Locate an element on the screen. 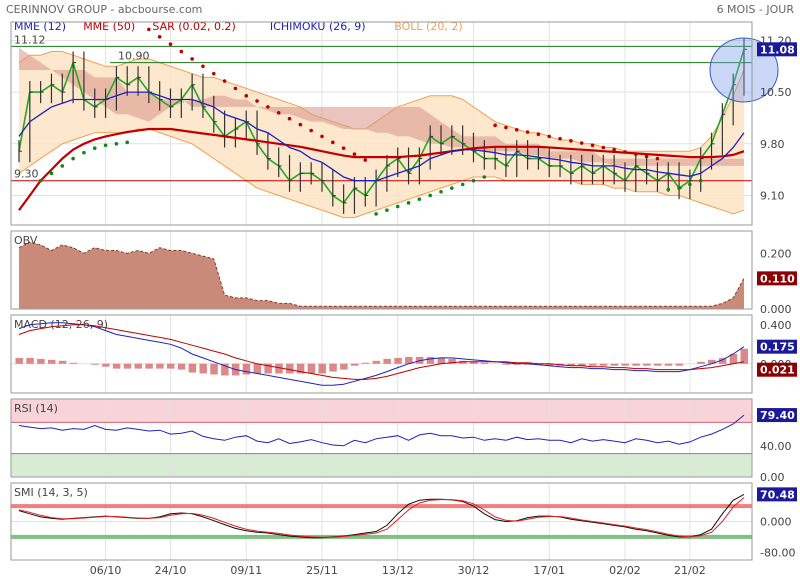 This screenshot has width=800, height=580. price-y-tick-2: 9.80 is located at coordinates (772, 144).